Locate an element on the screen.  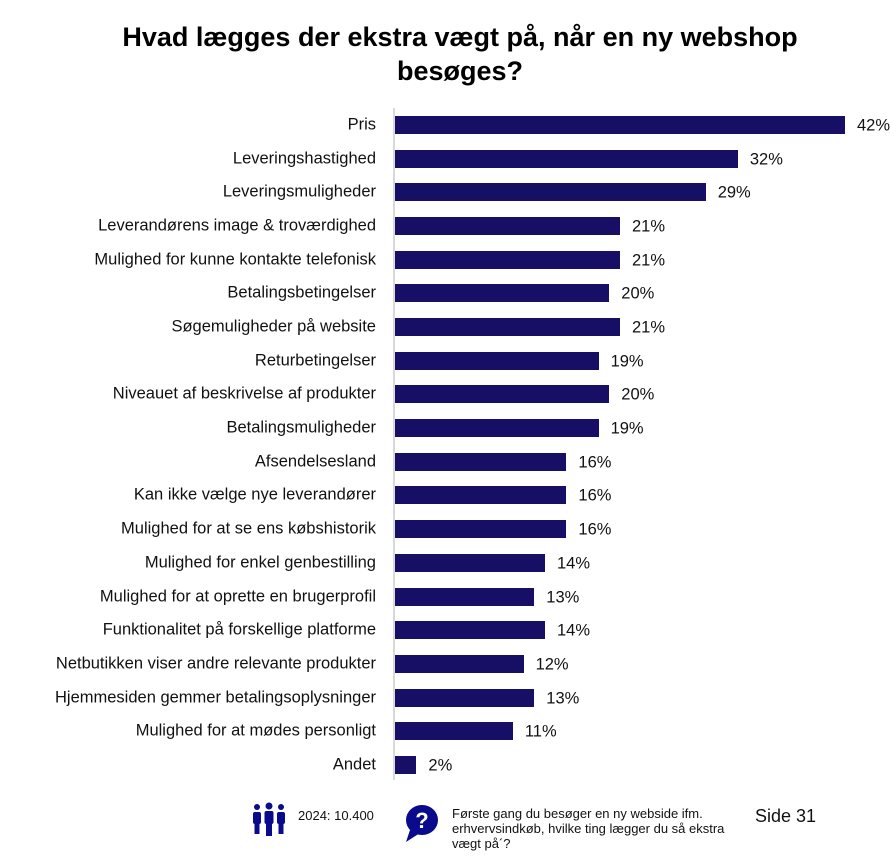
category-label: Mulighed for at oprette en brugerprofil is located at coordinates (237, 596).